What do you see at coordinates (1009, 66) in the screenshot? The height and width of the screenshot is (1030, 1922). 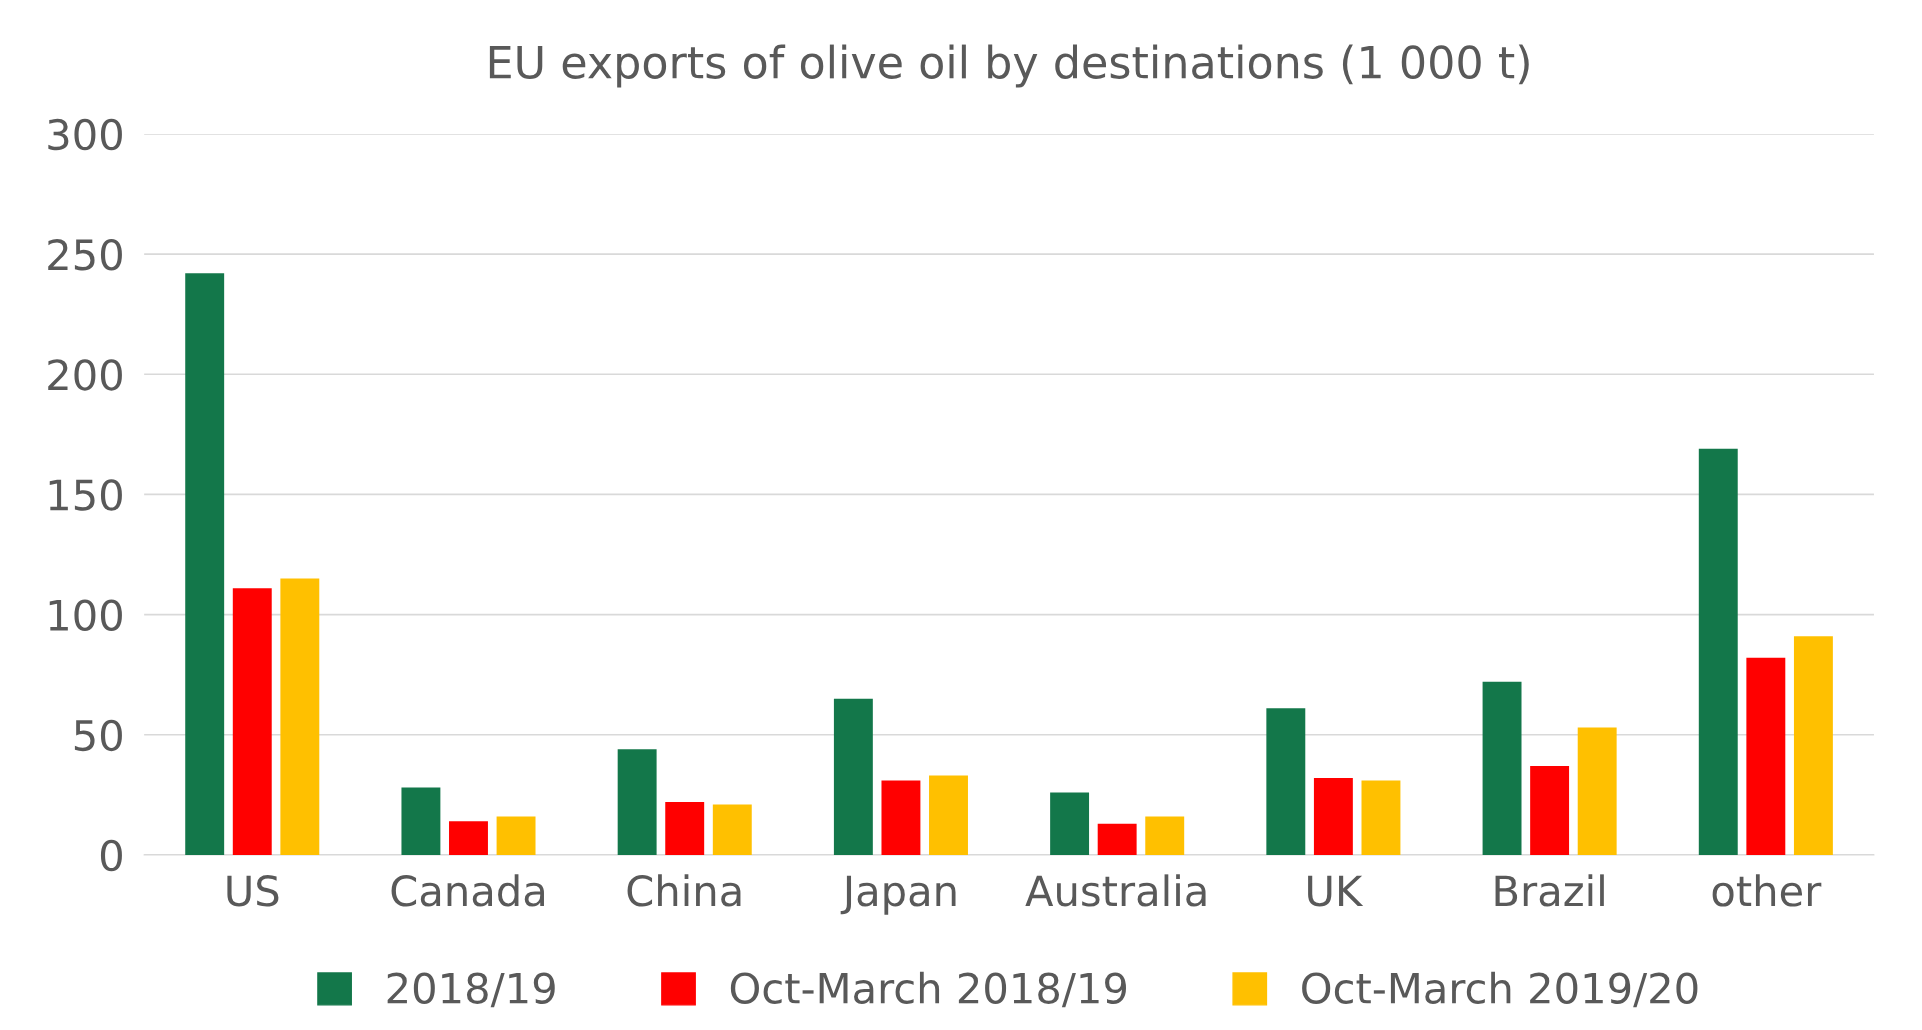 I see `chart-title: EU exports of olive oil by destinations (1 000 t)` at bounding box center [1009, 66].